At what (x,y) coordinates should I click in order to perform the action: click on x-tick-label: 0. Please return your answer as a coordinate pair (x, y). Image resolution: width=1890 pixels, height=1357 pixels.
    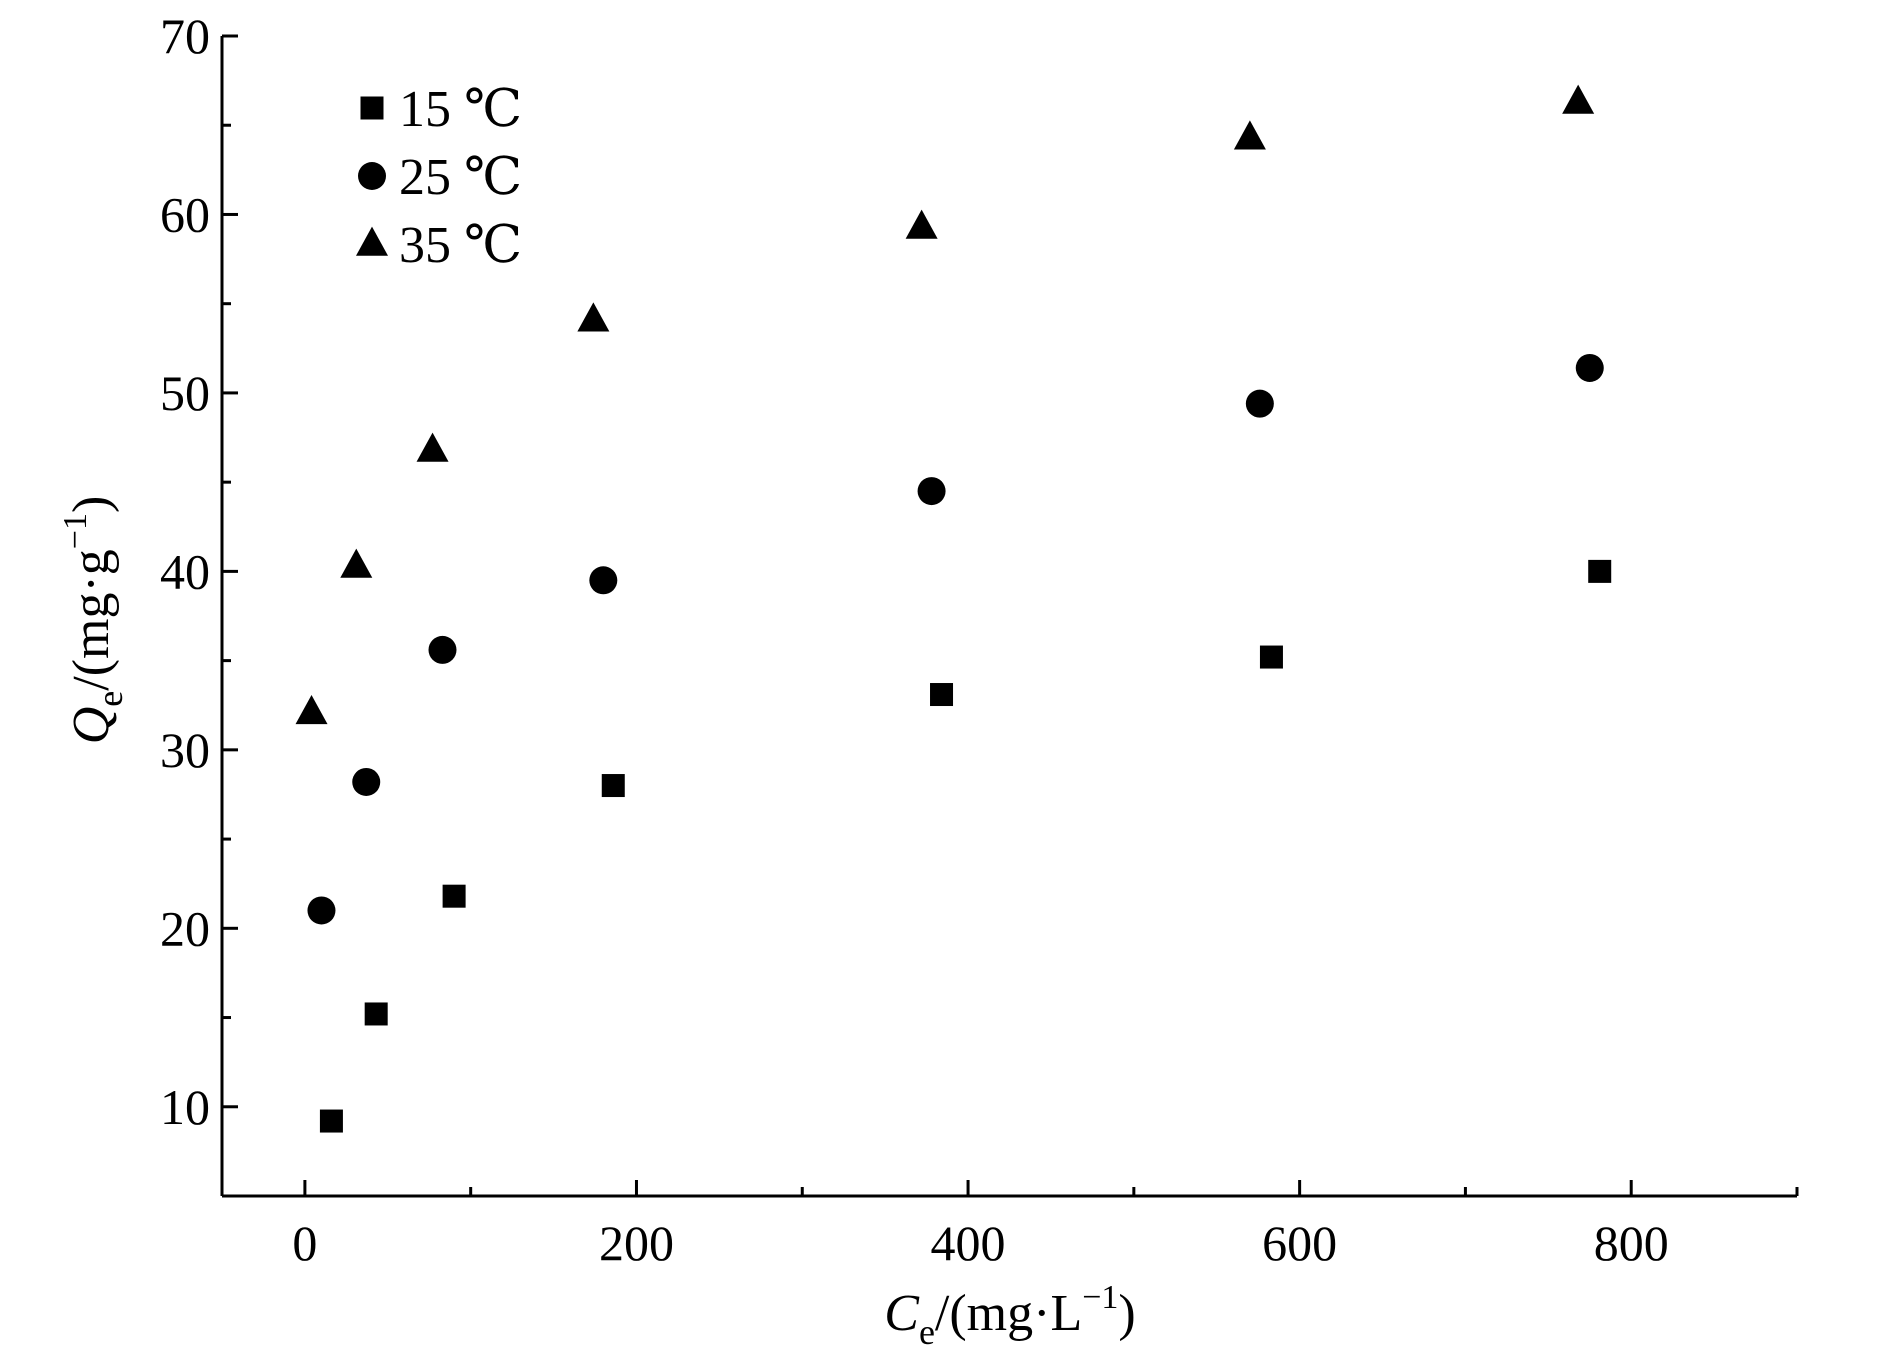
    Looking at the image, I should click on (304, 1243).